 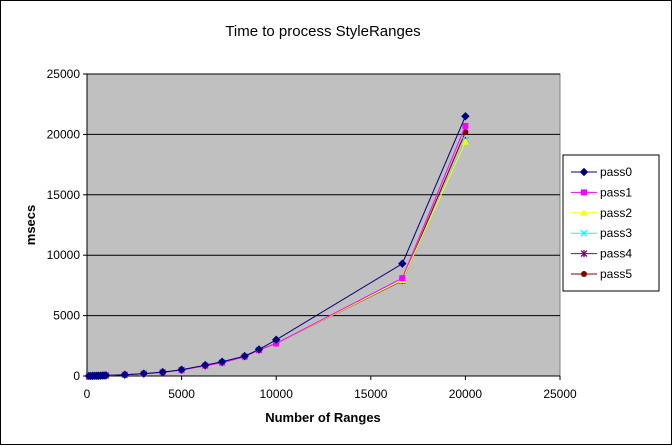 What do you see at coordinates (616, 192) in the screenshot?
I see `legend-label-pass1: pass1` at bounding box center [616, 192].